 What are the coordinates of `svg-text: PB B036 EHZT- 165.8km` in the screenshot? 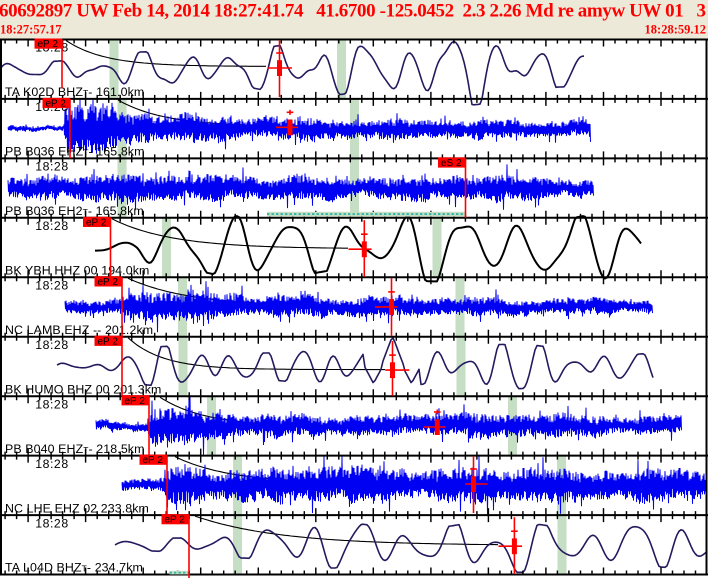 It's located at (75, 152).